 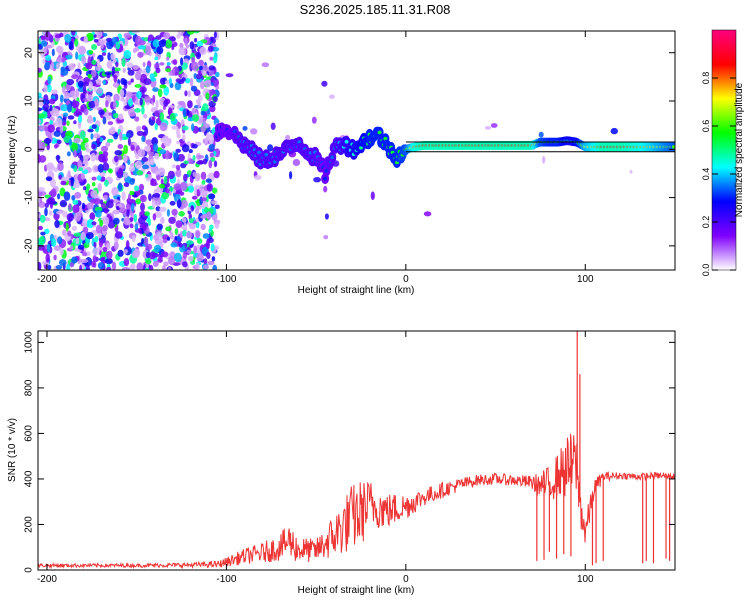 I want to click on spectrogram-x-tick-label: 100, so click(x=585, y=279).